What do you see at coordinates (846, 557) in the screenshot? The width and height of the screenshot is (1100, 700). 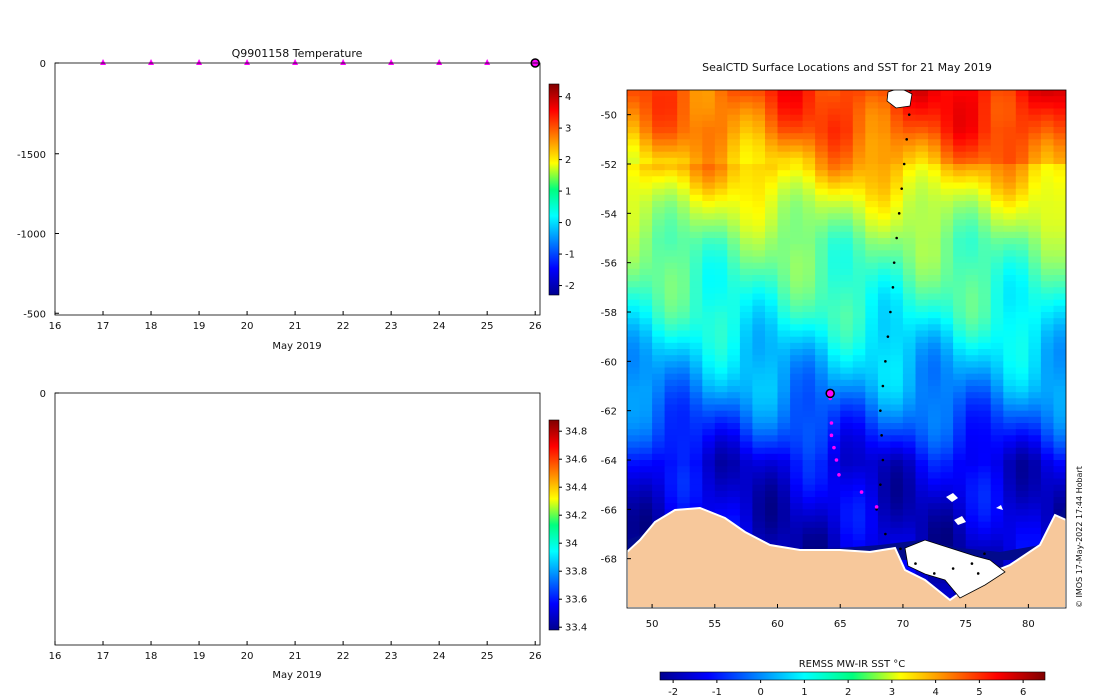 I see `antarctic-land` at bounding box center [846, 557].